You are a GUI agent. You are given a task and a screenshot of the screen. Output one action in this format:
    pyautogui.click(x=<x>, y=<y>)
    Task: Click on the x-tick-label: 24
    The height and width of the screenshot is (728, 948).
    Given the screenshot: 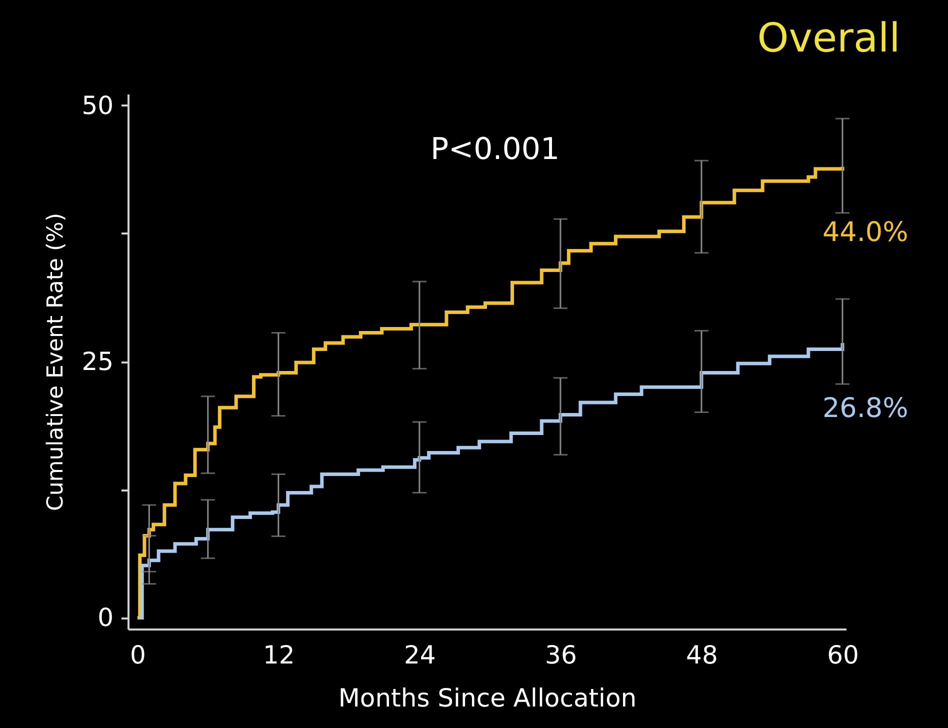 What is the action you would take?
    pyautogui.click(x=420, y=655)
    